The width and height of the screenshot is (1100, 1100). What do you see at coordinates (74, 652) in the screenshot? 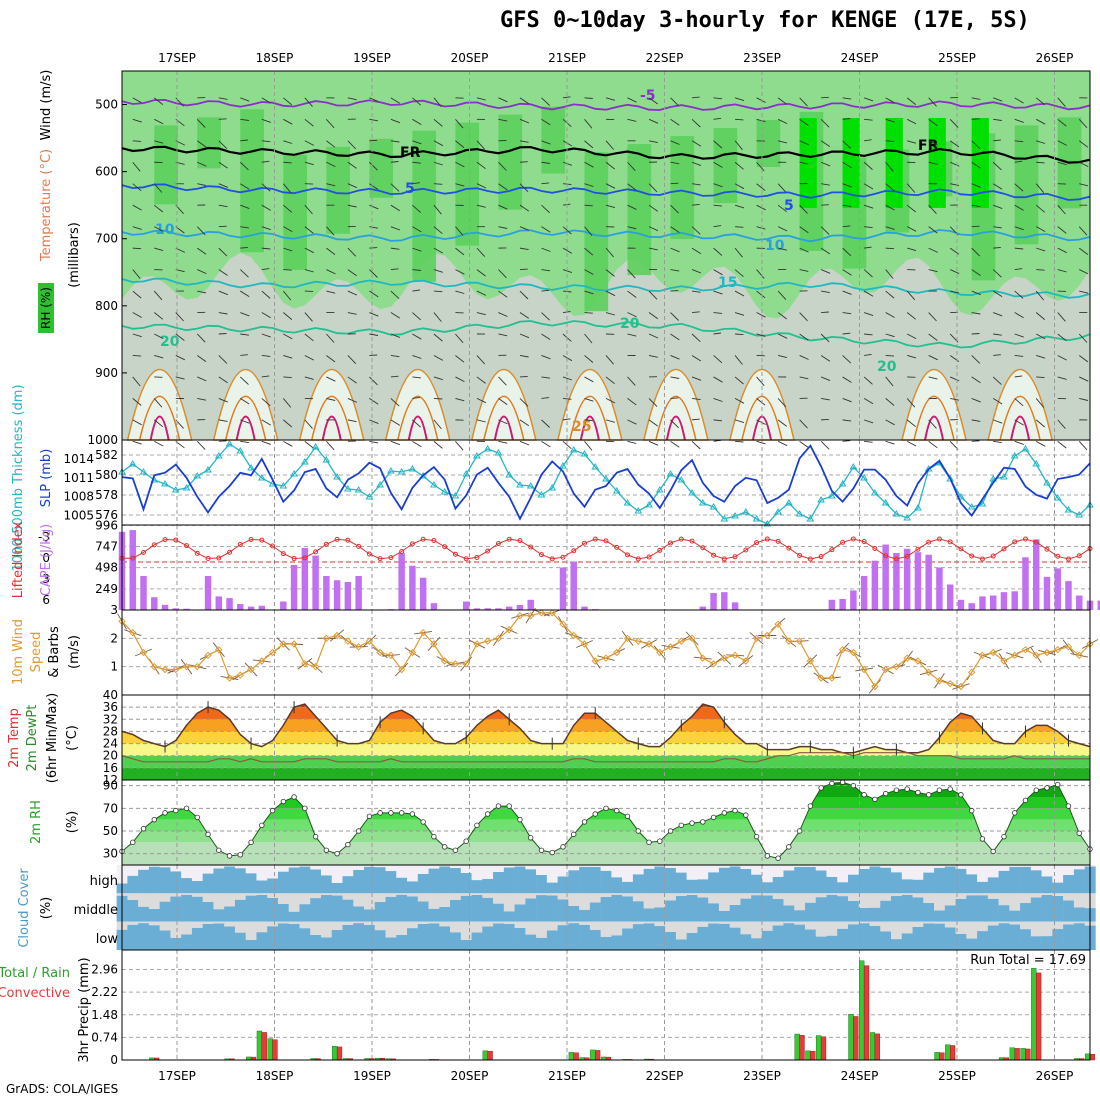
I see `ylabel-wind-unit: (m/s)` at bounding box center [74, 652].